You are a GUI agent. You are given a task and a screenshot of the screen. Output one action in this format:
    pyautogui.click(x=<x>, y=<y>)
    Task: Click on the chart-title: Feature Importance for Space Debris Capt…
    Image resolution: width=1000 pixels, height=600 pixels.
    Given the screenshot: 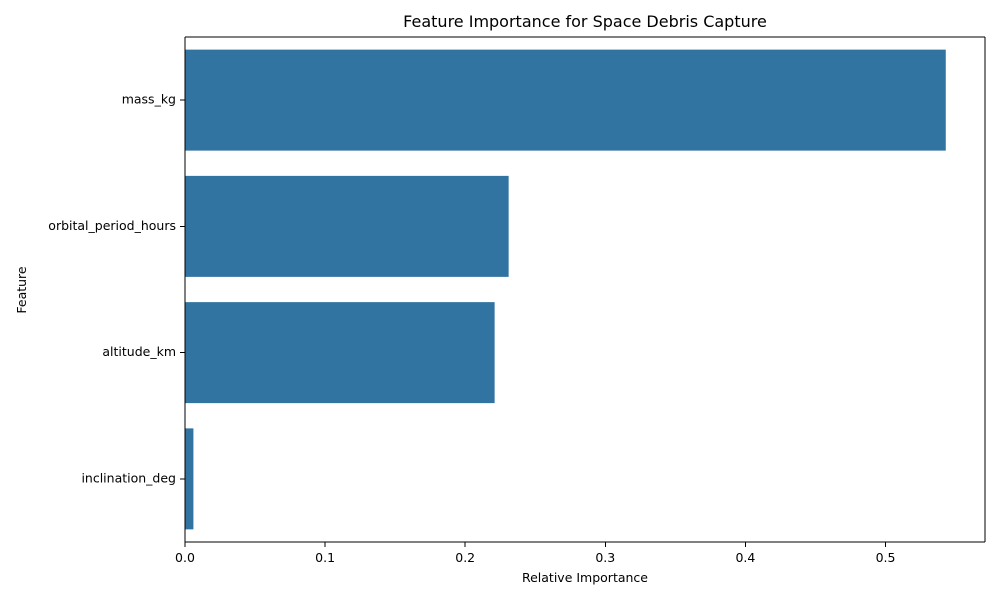 What is the action you would take?
    pyautogui.click(x=585, y=21)
    